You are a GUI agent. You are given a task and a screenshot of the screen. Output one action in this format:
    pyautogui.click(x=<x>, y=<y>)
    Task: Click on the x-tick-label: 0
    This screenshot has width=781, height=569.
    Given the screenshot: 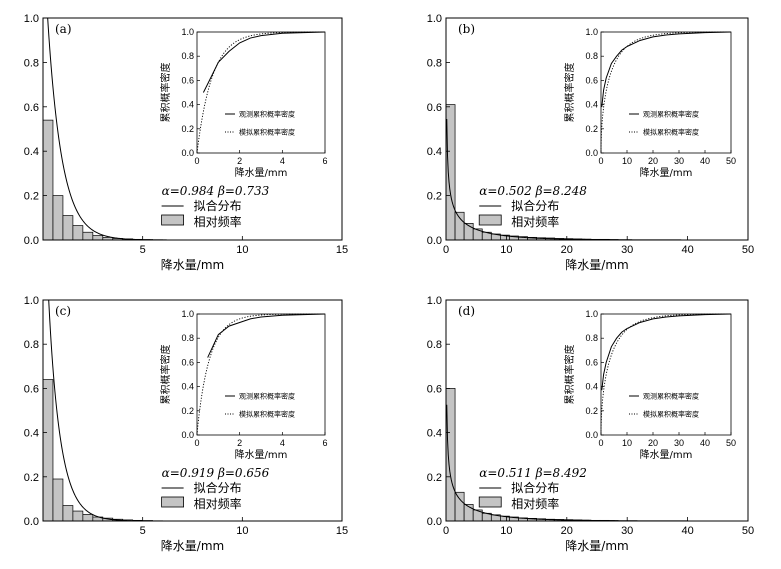 What is the action you would take?
    pyautogui.click(x=446, y=250)
    